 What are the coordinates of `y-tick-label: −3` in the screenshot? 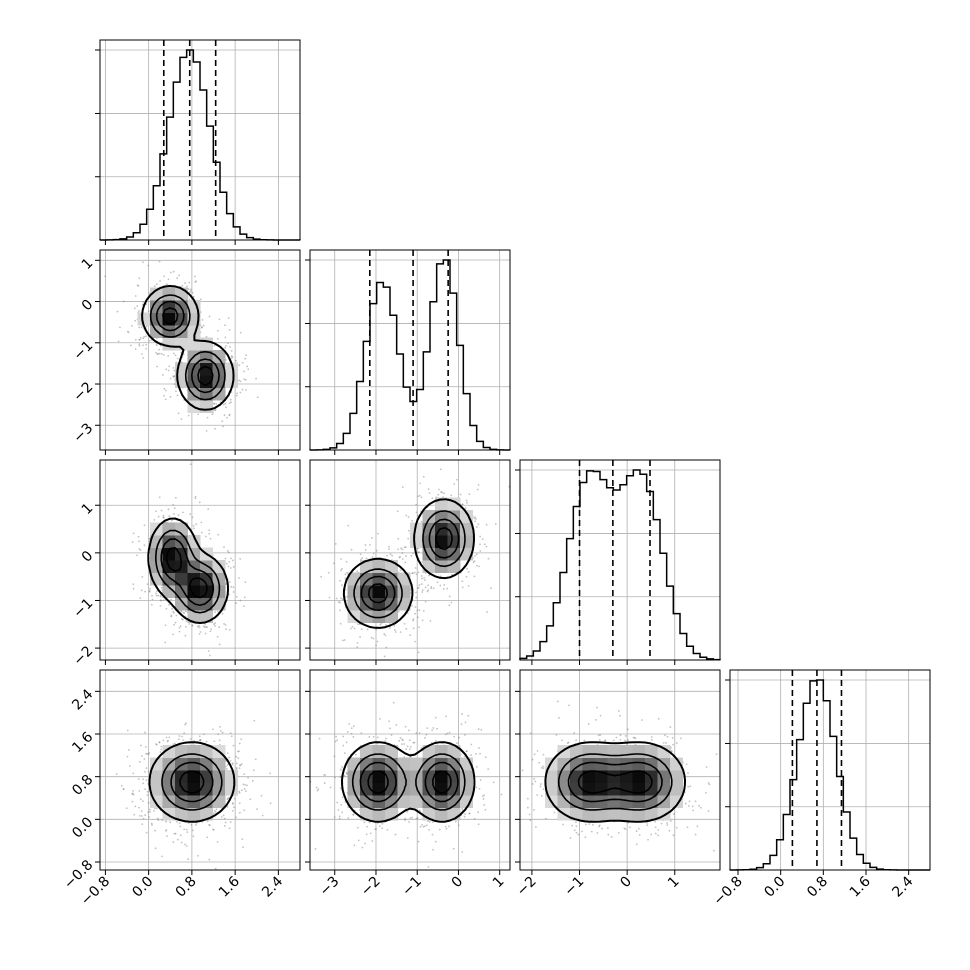 It's located at (83, 433).